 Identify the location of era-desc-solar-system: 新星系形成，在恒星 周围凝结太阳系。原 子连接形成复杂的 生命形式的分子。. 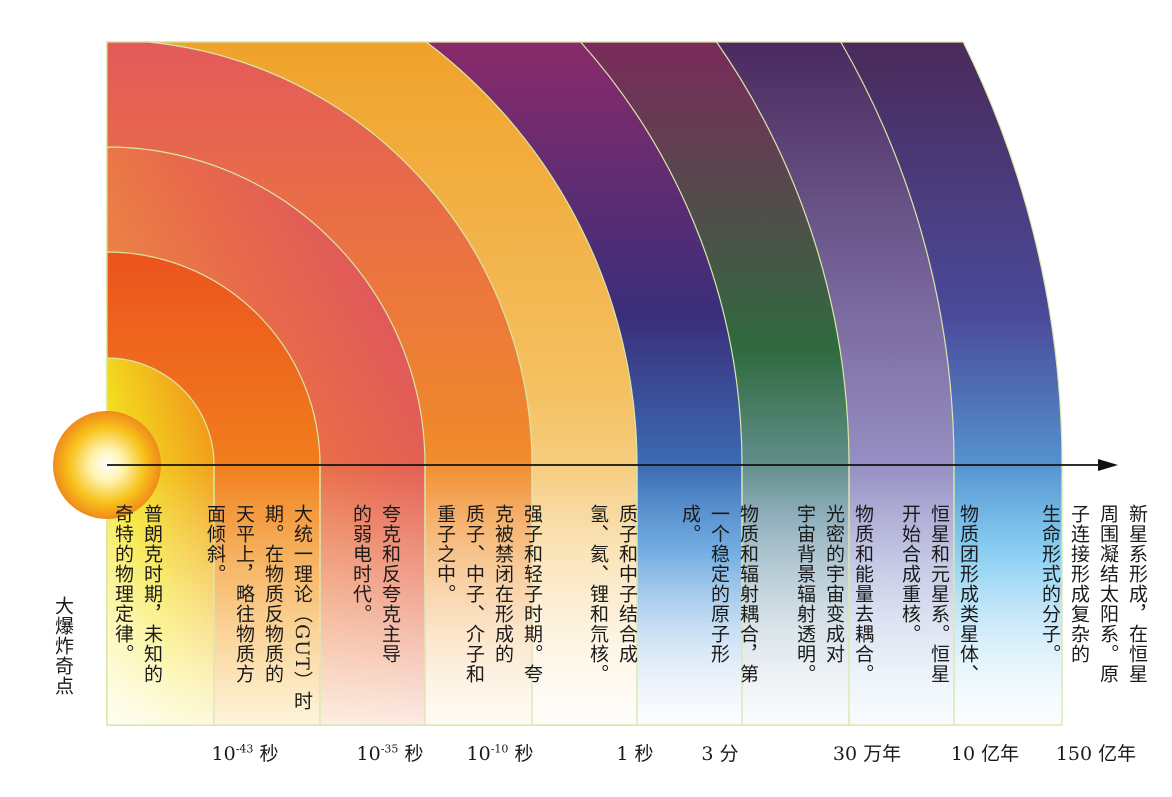
(1093, 594).